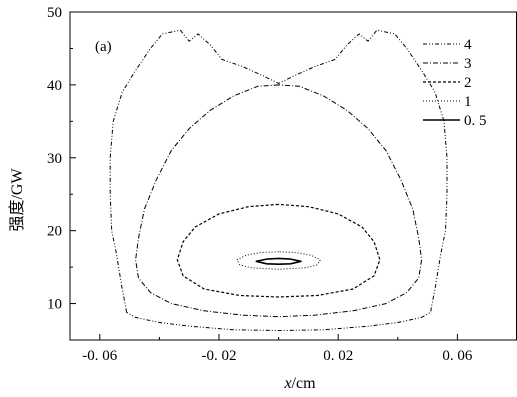  Describe the element at coordinates (54, 305) in the screenshot. I see `y-tick-label: 10` at that location.